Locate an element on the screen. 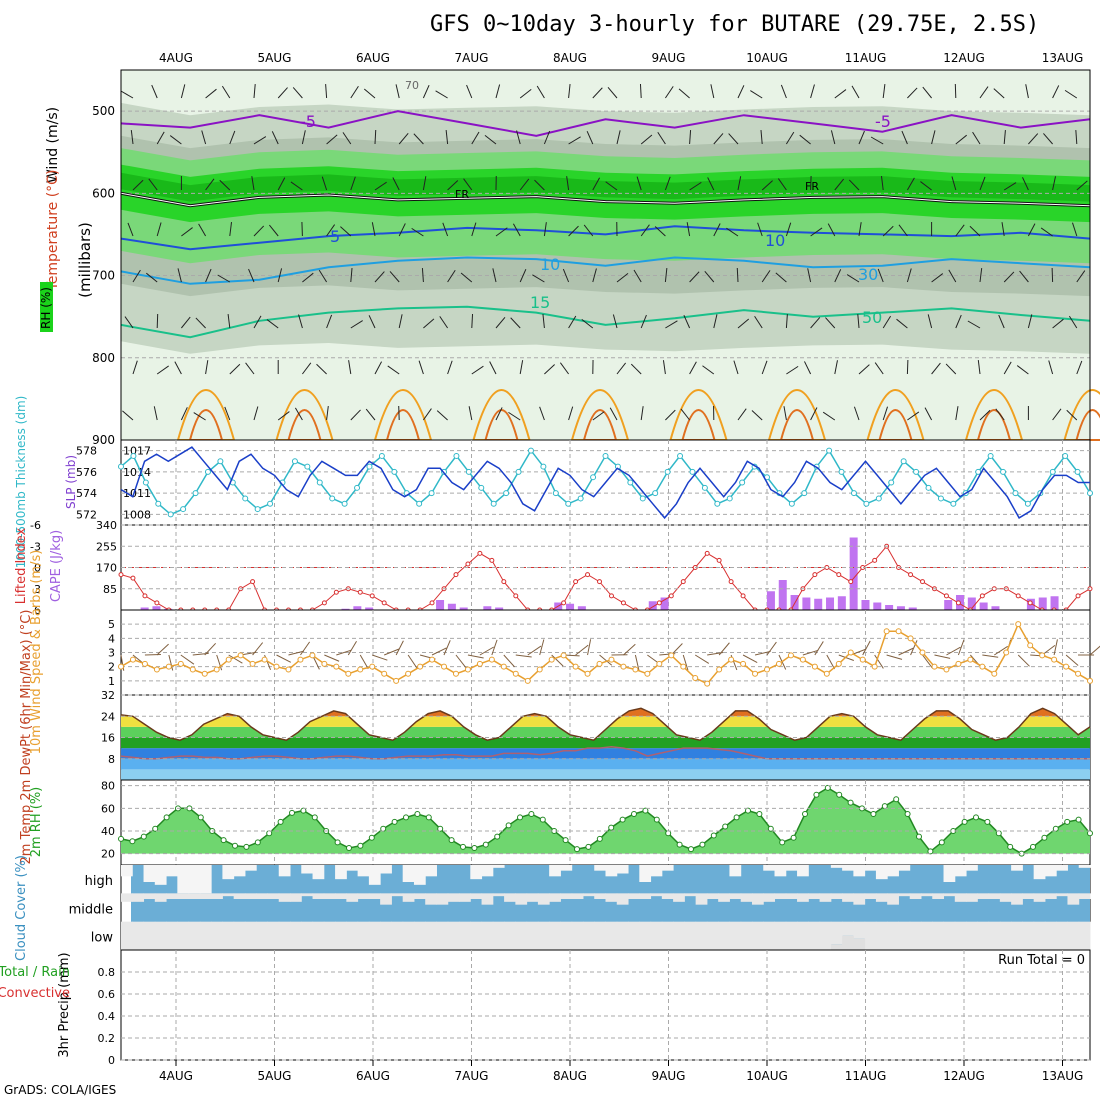 This screenshot has width=1100, height=1100. temp-20-contour is located at coordinates (600, 415).